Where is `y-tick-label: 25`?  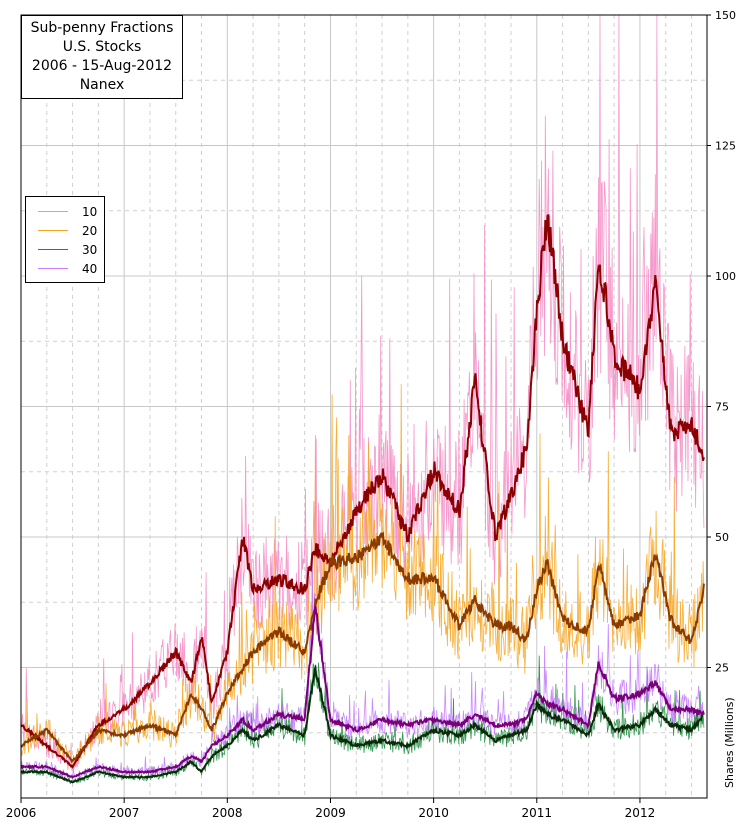
y-tick-label: 25 is located at coordinates (722, 668).